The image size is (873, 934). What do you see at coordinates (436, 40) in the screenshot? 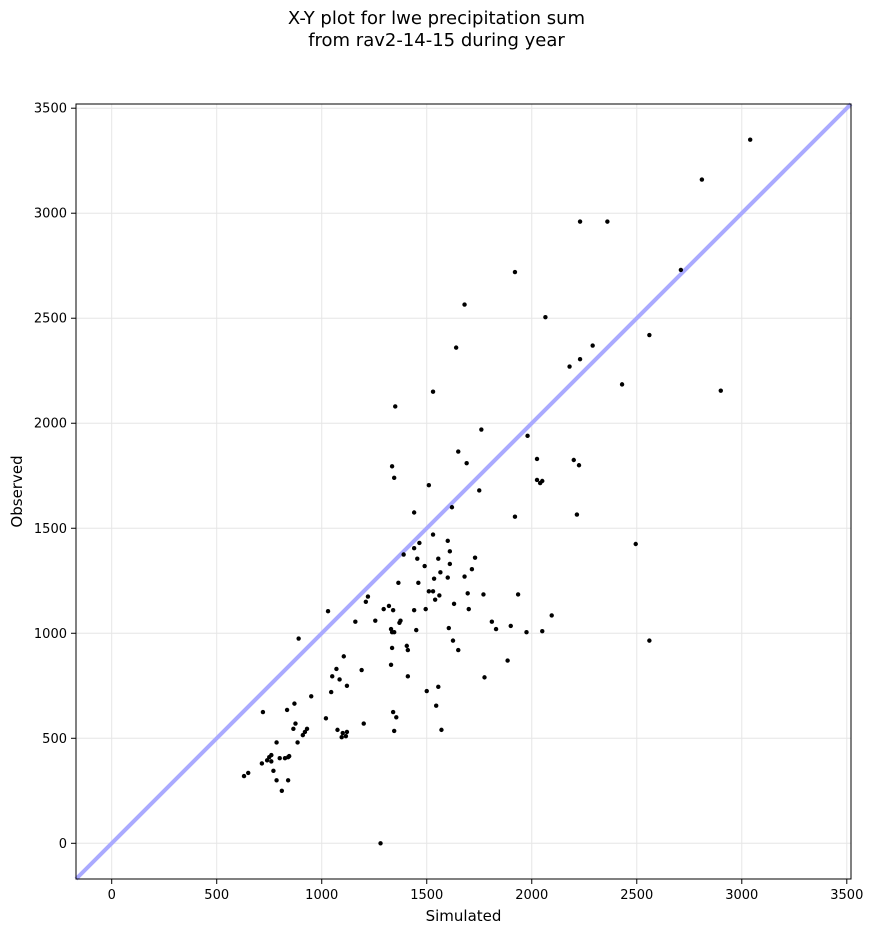
I see `chart-title-line-2: from rav2-14-15 during year` at bounding box center [436, 40].